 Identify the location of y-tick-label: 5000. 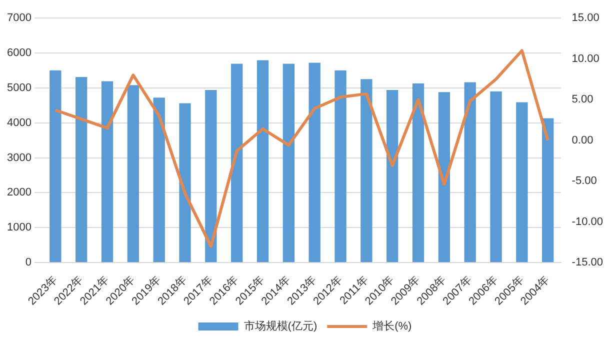
(19, 88).